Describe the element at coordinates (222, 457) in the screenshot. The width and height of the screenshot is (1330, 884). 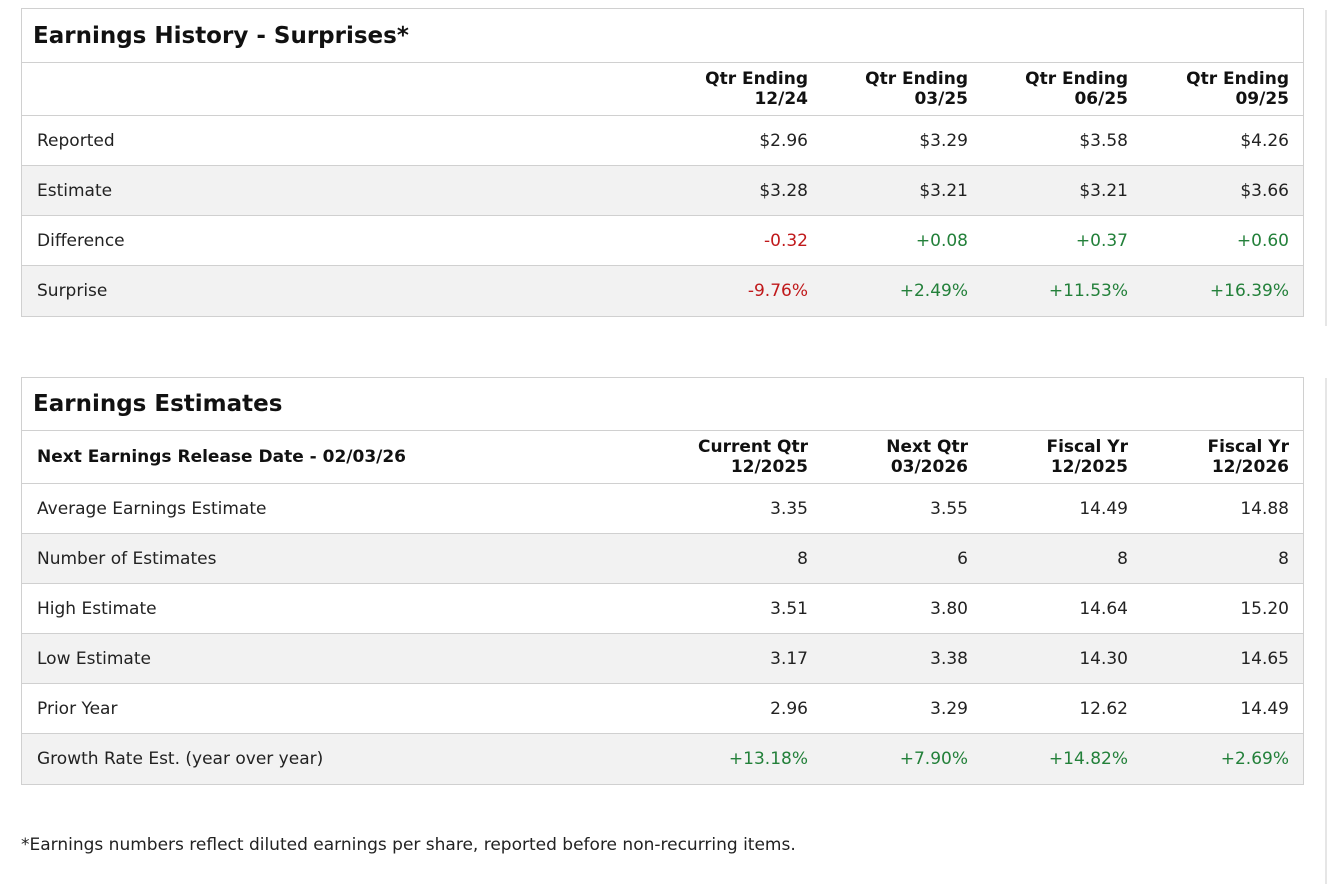
I see `next-release-date-label: Next Earnings Release Date - 02/03/26` at that location.